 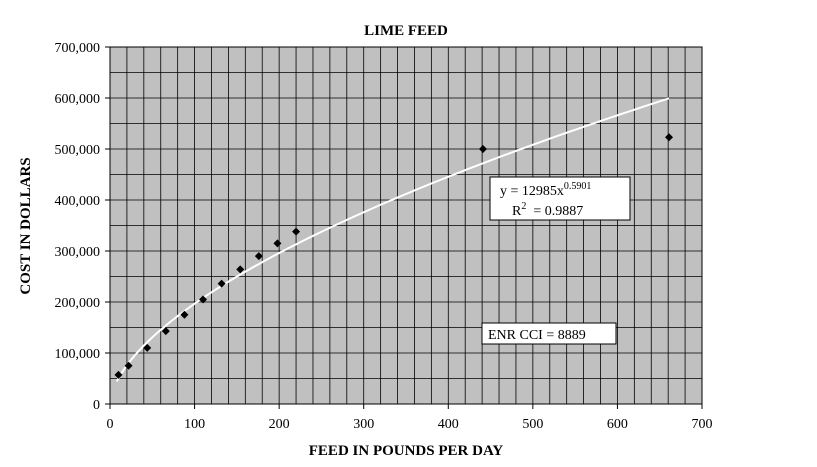 I want to click on x-axis-ticks: 0 100 200 300 400 500 600 700, so click(x=410, y=418).